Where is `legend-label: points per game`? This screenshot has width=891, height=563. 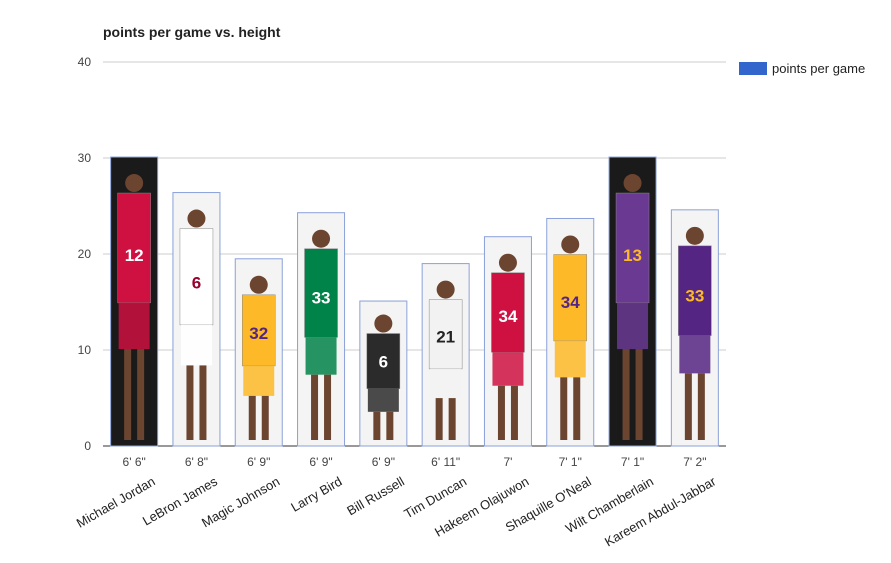 legend-label: points per game is located at coordinates (819, 68).